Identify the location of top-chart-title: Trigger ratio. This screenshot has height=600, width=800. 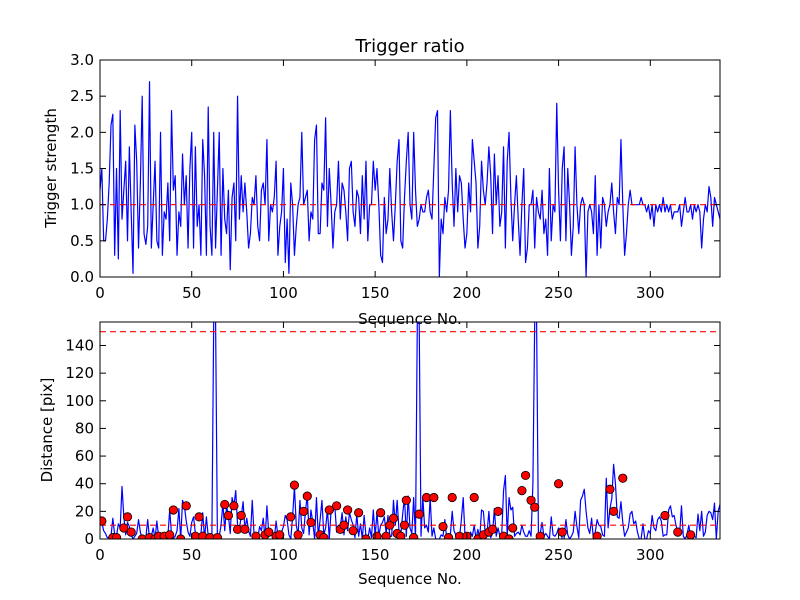
(409, 46).